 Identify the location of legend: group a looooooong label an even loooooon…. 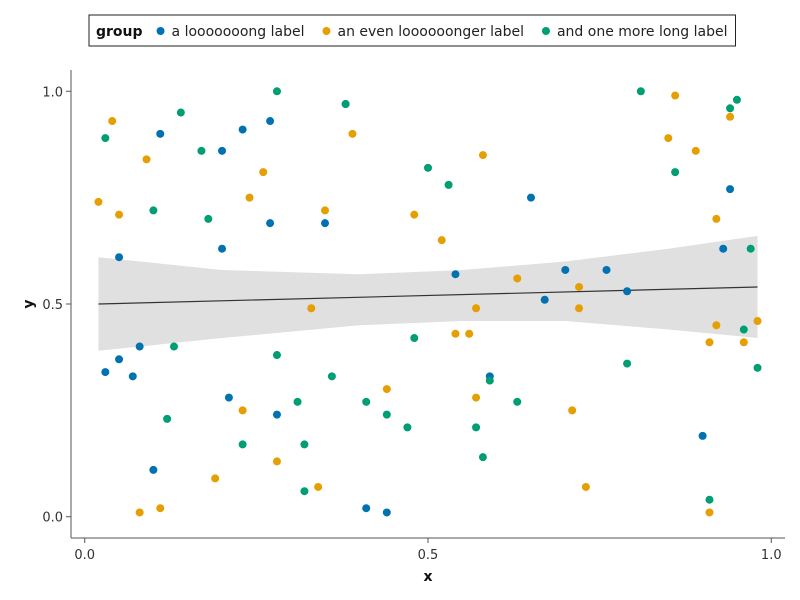
(412, 30).